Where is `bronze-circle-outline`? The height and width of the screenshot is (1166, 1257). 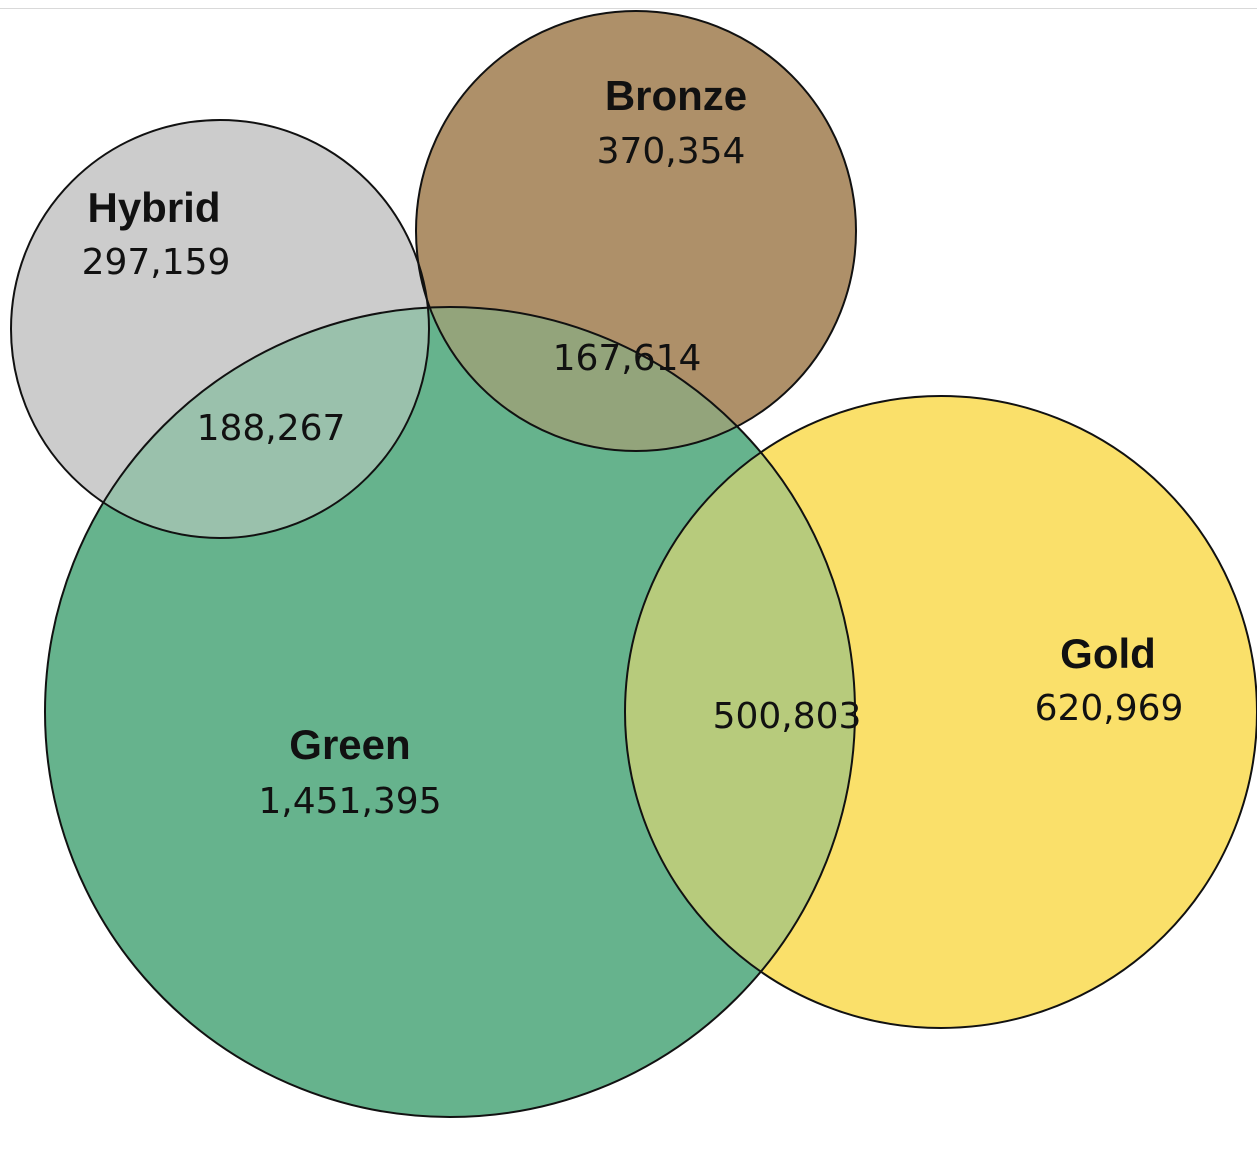 bronze-circle-outline is located at coordinates (636, 231).